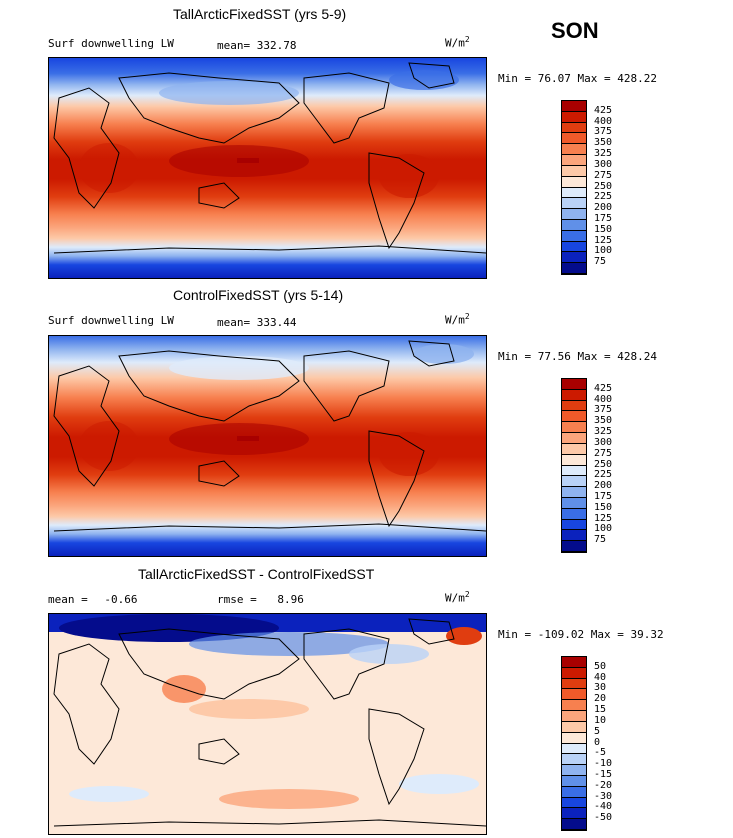 Image resolution: width=733 pixels, height=838 pixels. I want to click on panel1-greenland-cold, so click(424, 80).